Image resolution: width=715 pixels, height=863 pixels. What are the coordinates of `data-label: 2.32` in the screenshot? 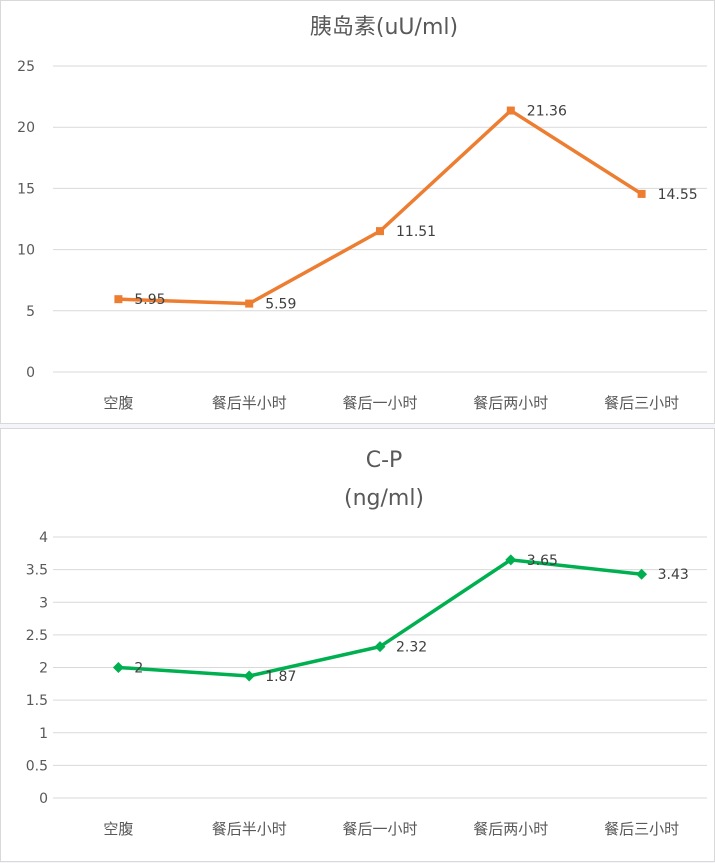 It's located at (411, 648).